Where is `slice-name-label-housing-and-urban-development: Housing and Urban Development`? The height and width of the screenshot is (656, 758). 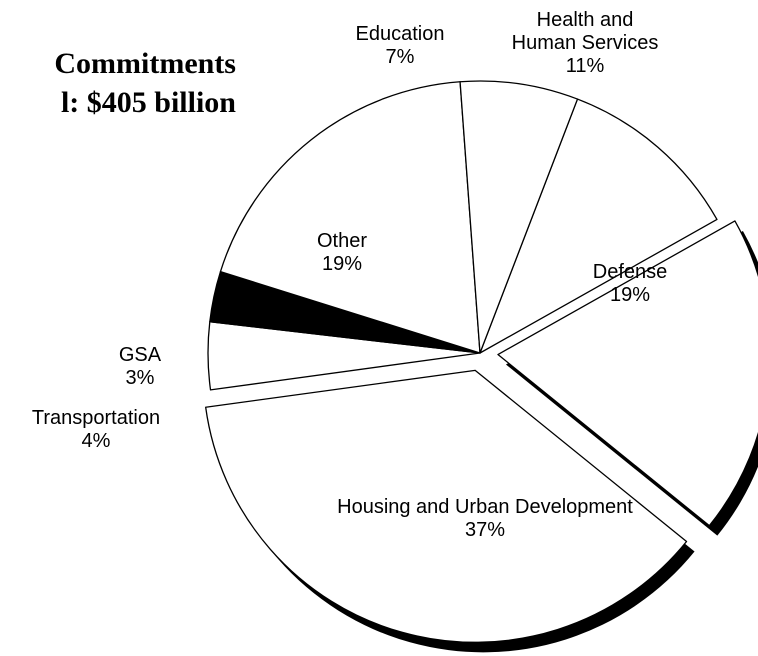 slice-name-label-housing-and-urban-development: Housing and Urban Development is located at coordinates (485, 507).